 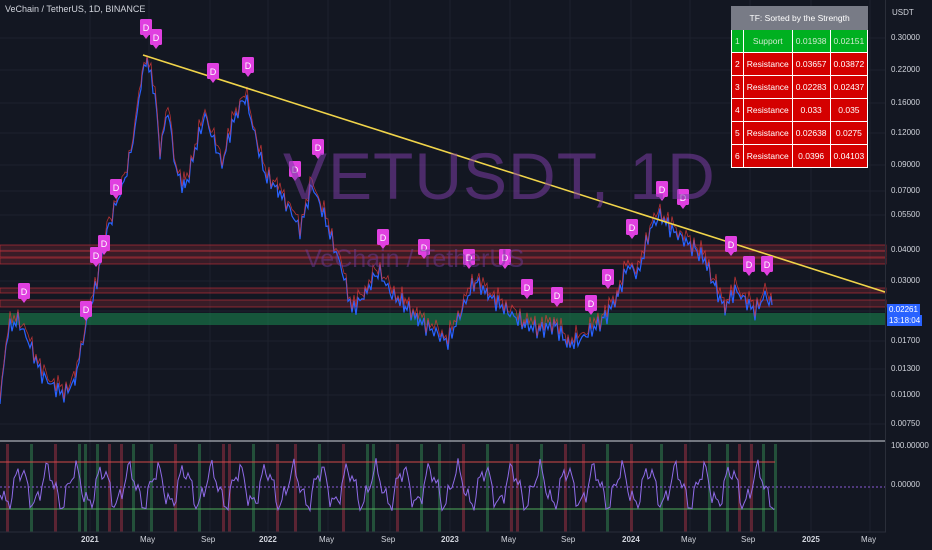 I want to click on sr-cell-high: 0.0275, so click(x=849, y=133).